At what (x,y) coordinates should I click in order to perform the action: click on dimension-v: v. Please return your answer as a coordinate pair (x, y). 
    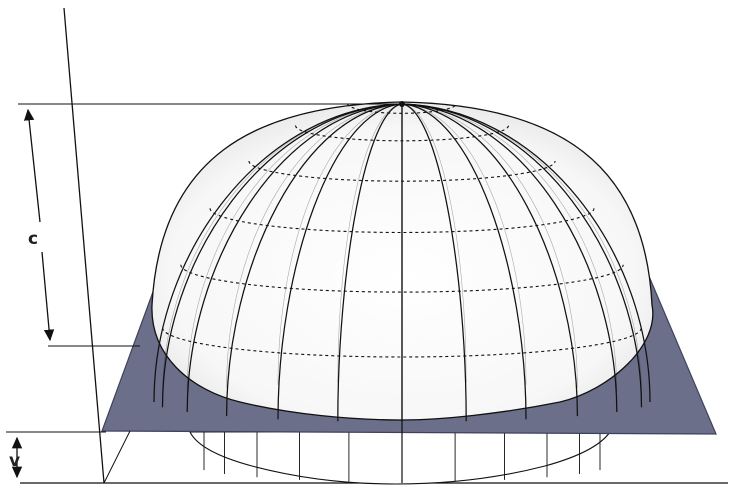
    Looking at the image, I should click on (16, 457).